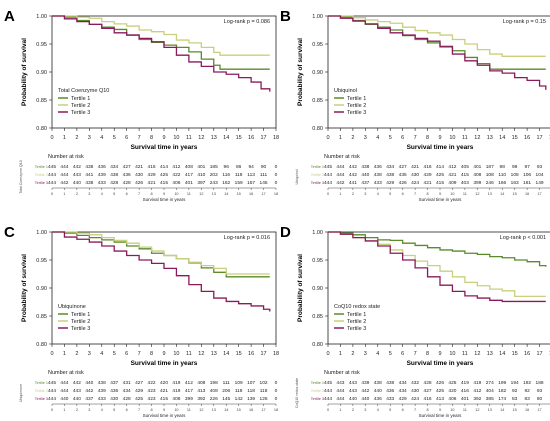 The image size is (550, 421). I want to click on risk-count: 111, so click(264, 175).